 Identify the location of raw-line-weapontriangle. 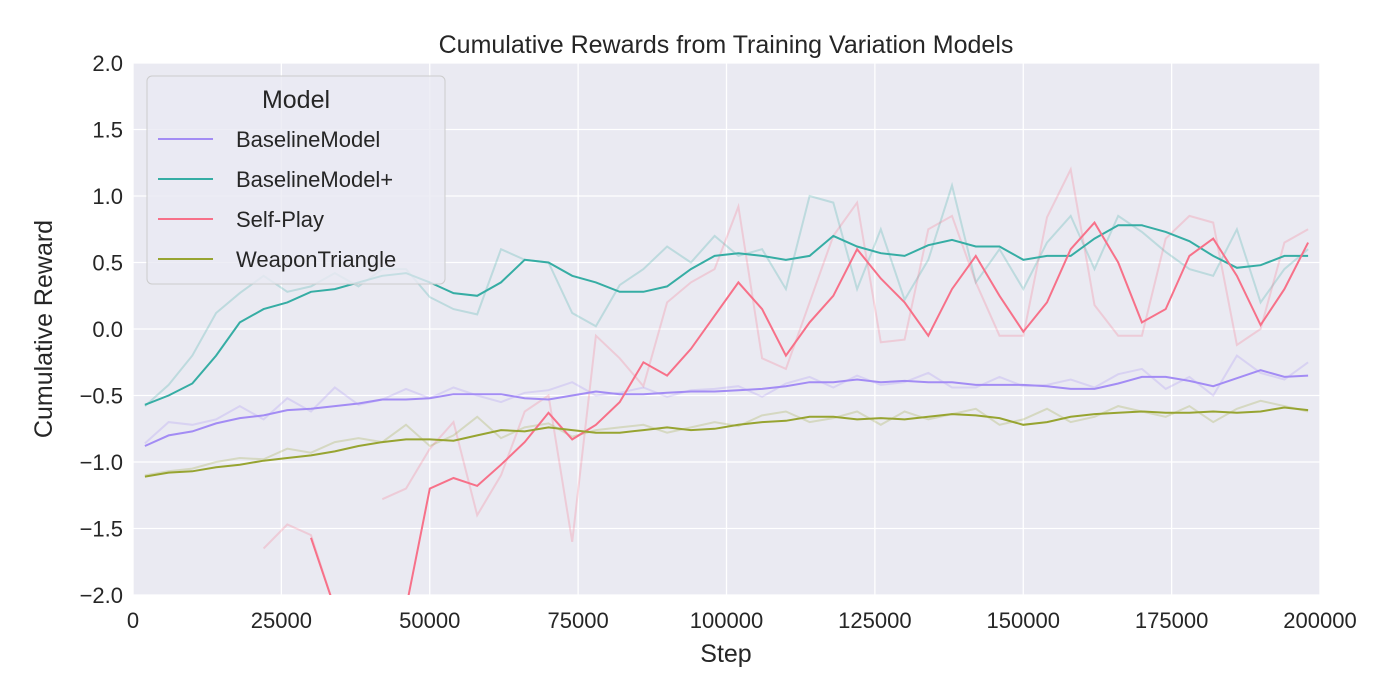
(726, 438).